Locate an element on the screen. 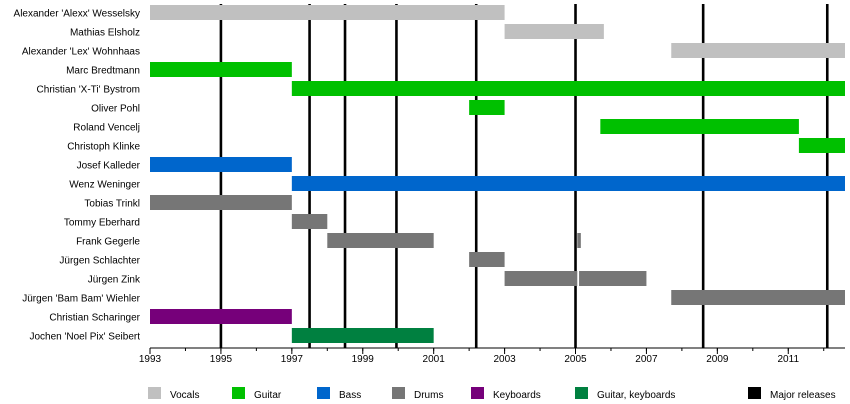 This screenshot has height=404, width=850. member-label: Christoph Klinke is located at coordinates (103, 147).